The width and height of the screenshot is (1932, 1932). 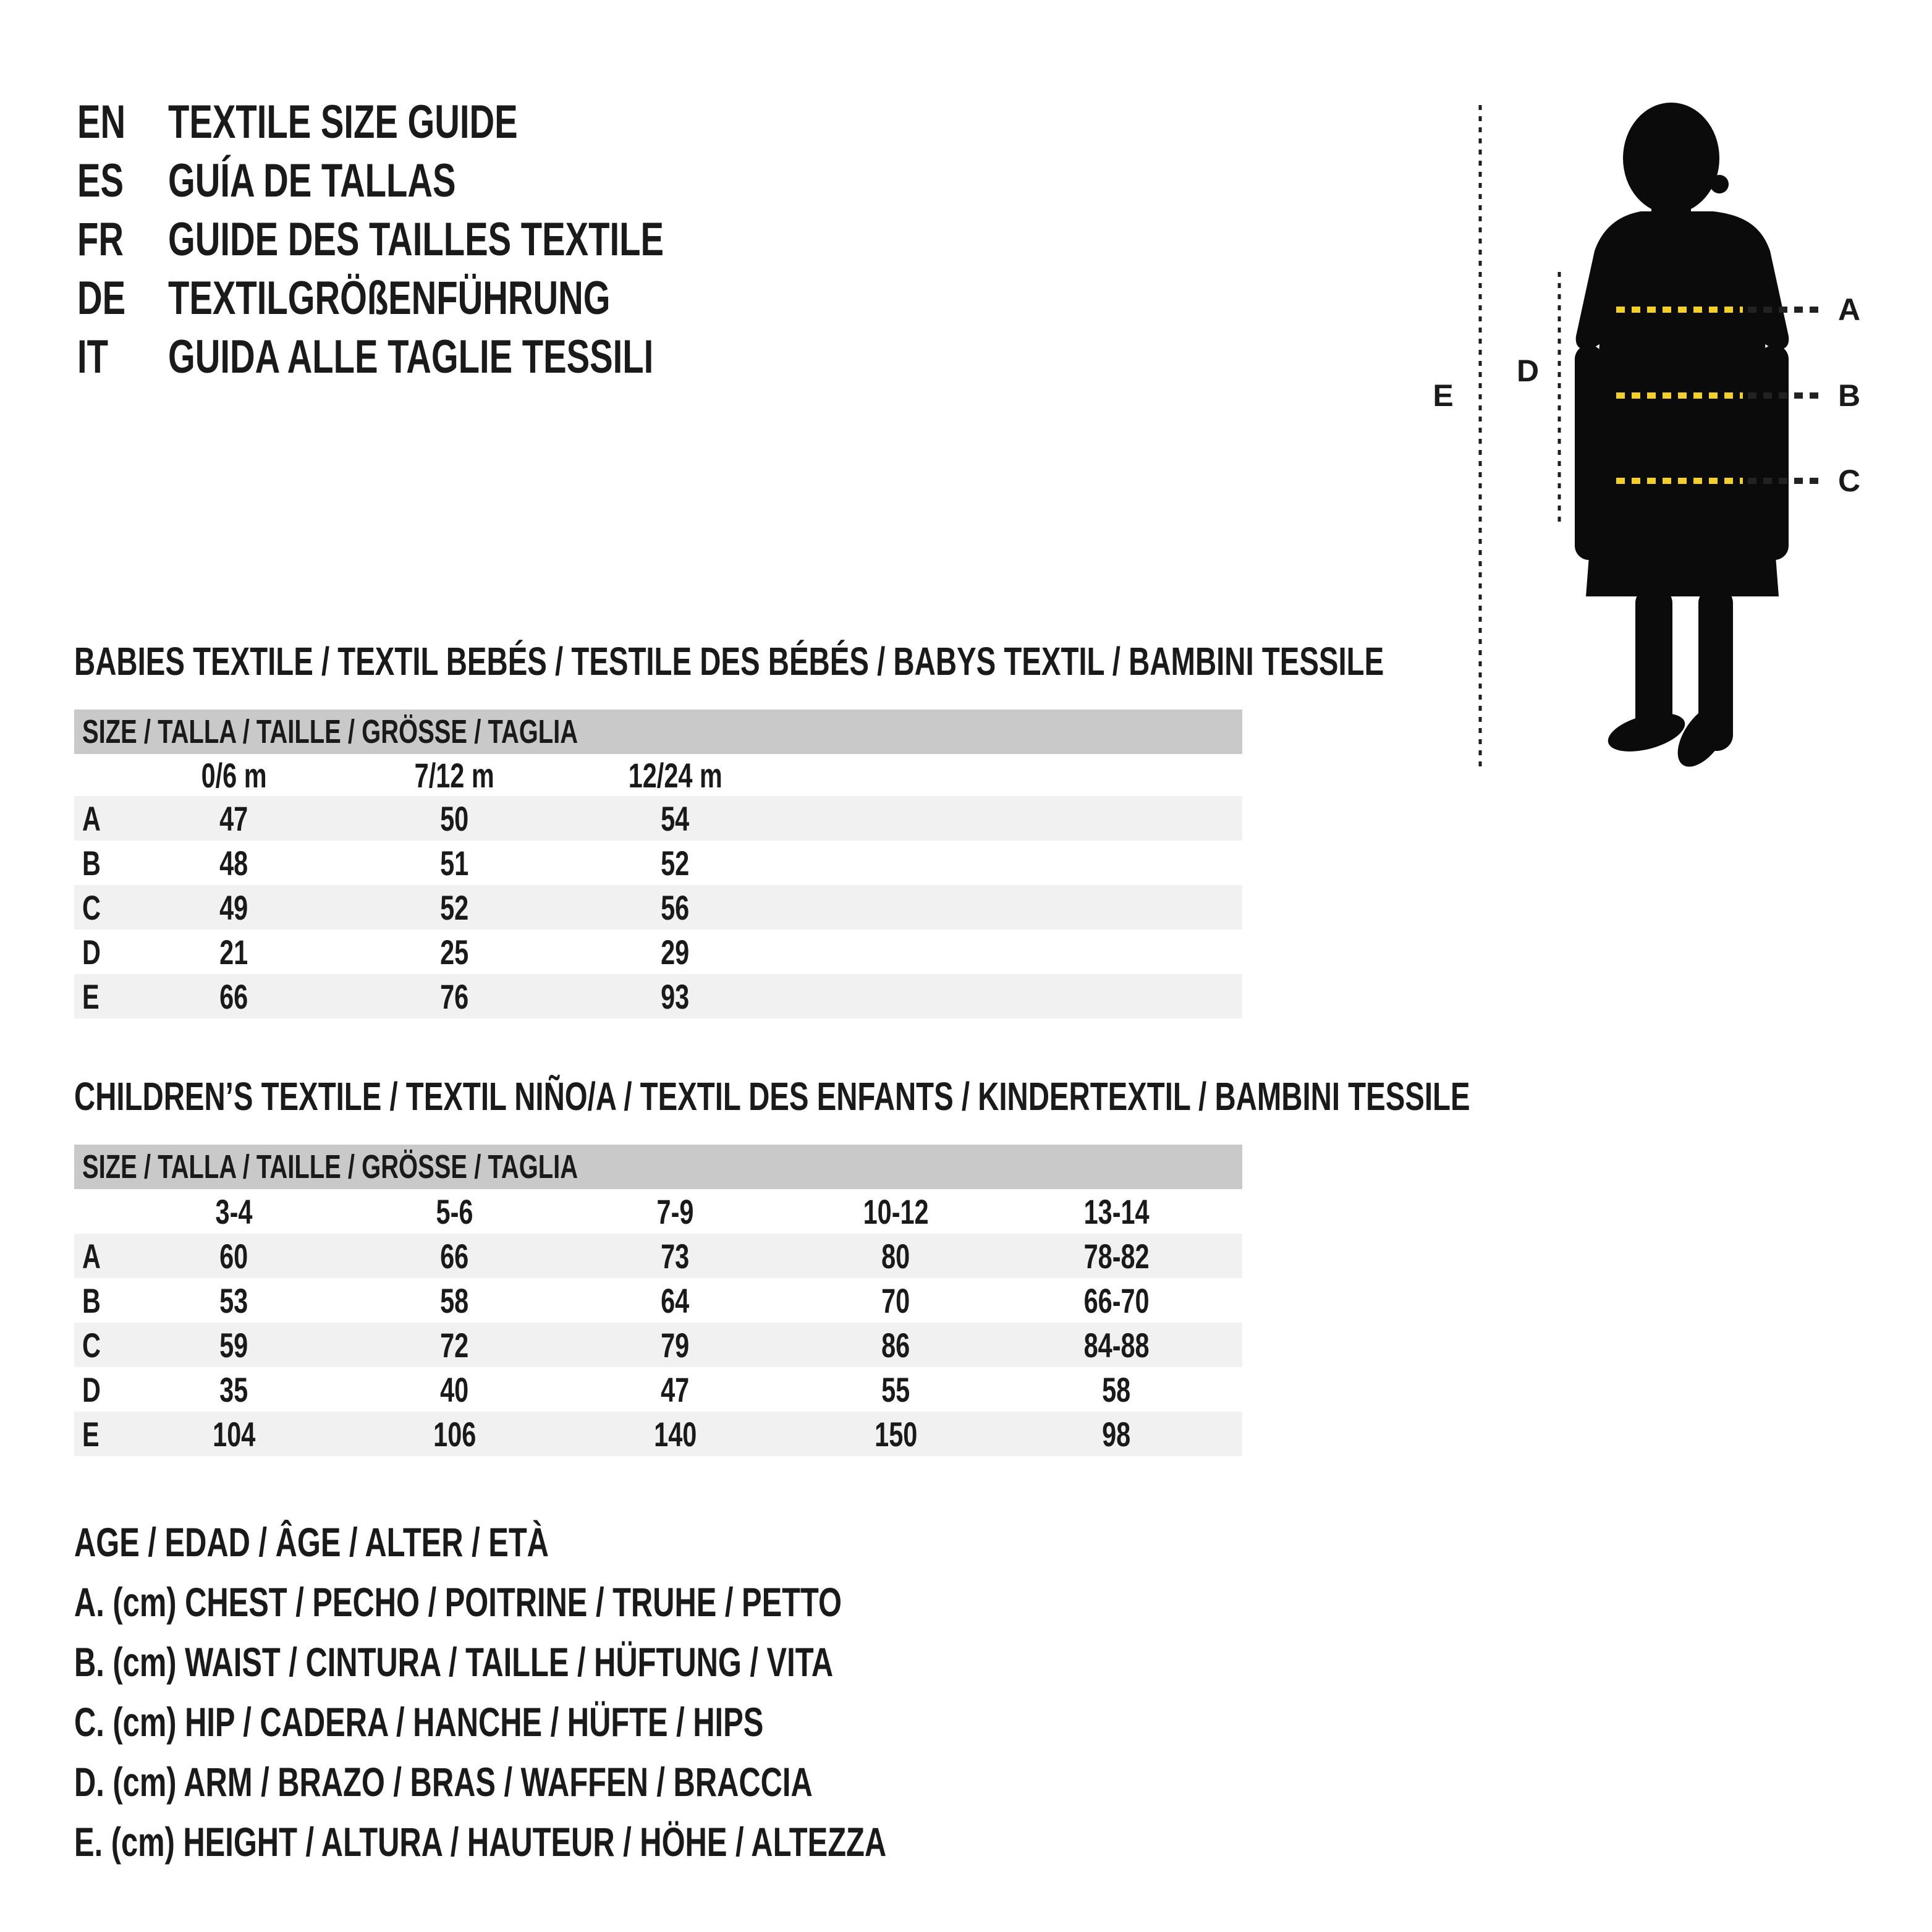 What do you see at coordinates (1719, 184) in the screenshot?
I see `ear` at bounding box center [1719, 184].